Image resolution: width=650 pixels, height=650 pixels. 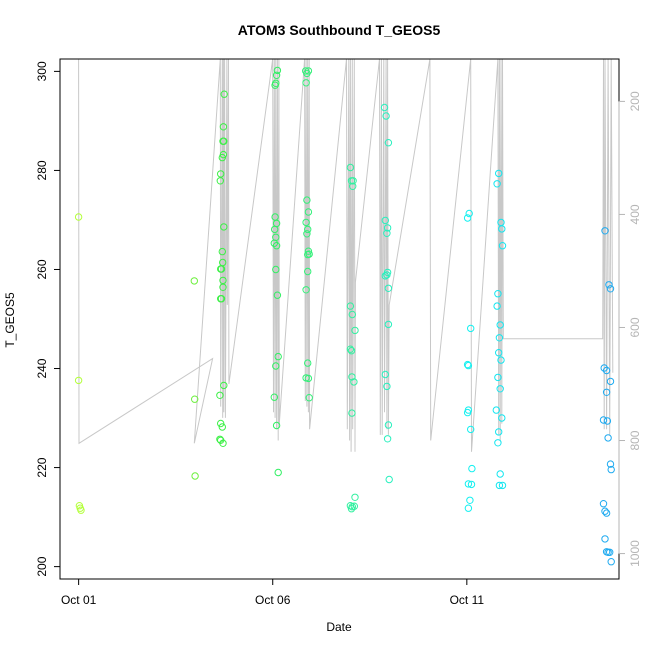 I want to click on x-tick-label: Oct 06, so click(x=273, y=600).